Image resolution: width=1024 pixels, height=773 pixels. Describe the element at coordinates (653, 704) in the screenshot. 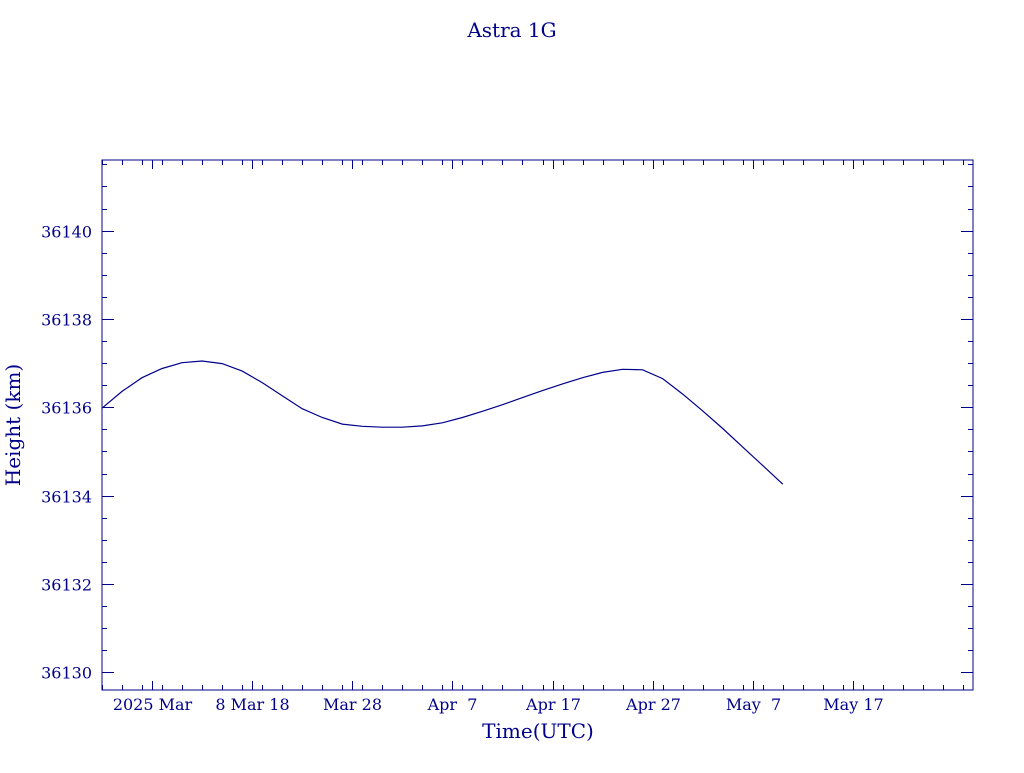

I see `x-tick-label: Apr 27` at that location.